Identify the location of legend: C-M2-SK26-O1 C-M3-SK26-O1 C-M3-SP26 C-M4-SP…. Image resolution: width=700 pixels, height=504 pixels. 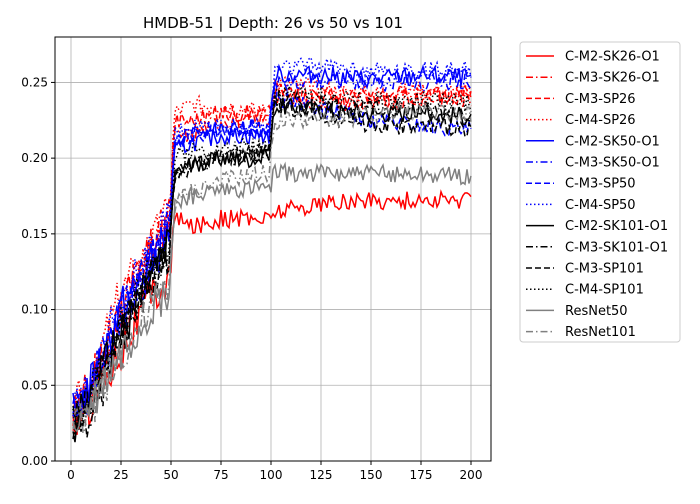
(600, 192).